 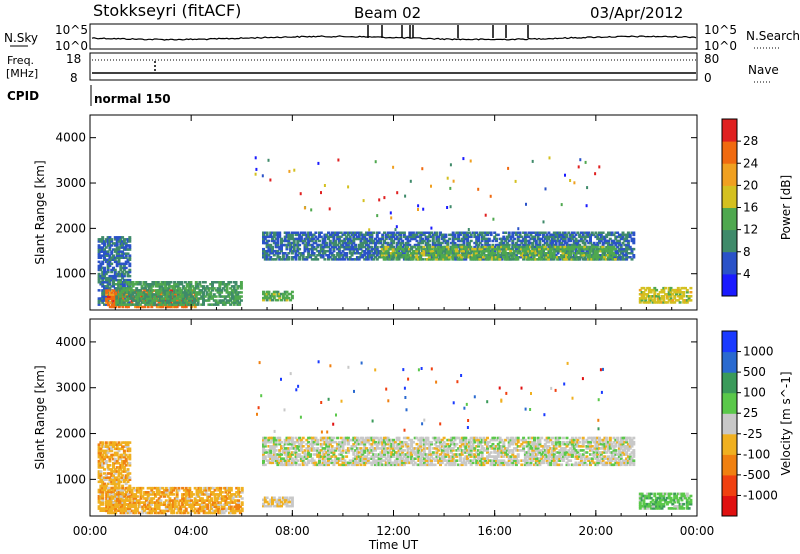 I want to click on scatter-cell, so click(x=447, y=178).